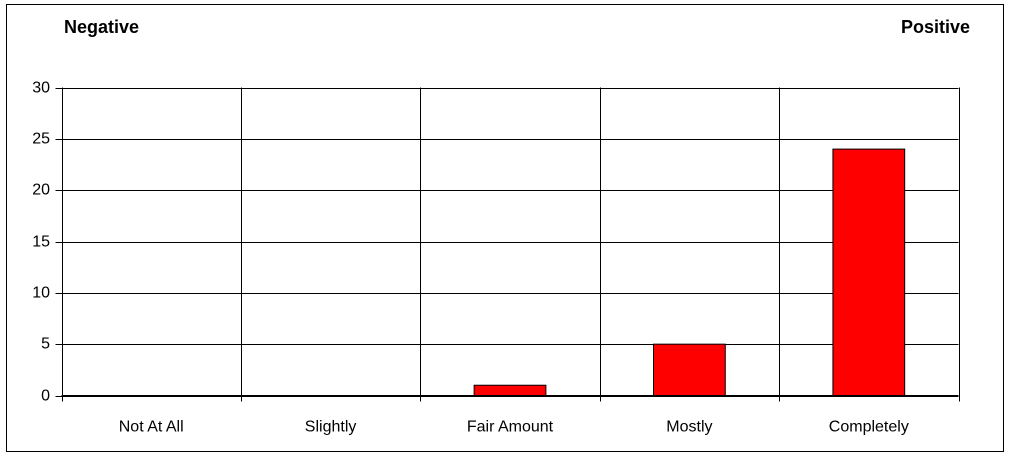 The height and width of the screenshot is (456, 1011). I want to click on y-tick-label: 0, so click(45, 396).